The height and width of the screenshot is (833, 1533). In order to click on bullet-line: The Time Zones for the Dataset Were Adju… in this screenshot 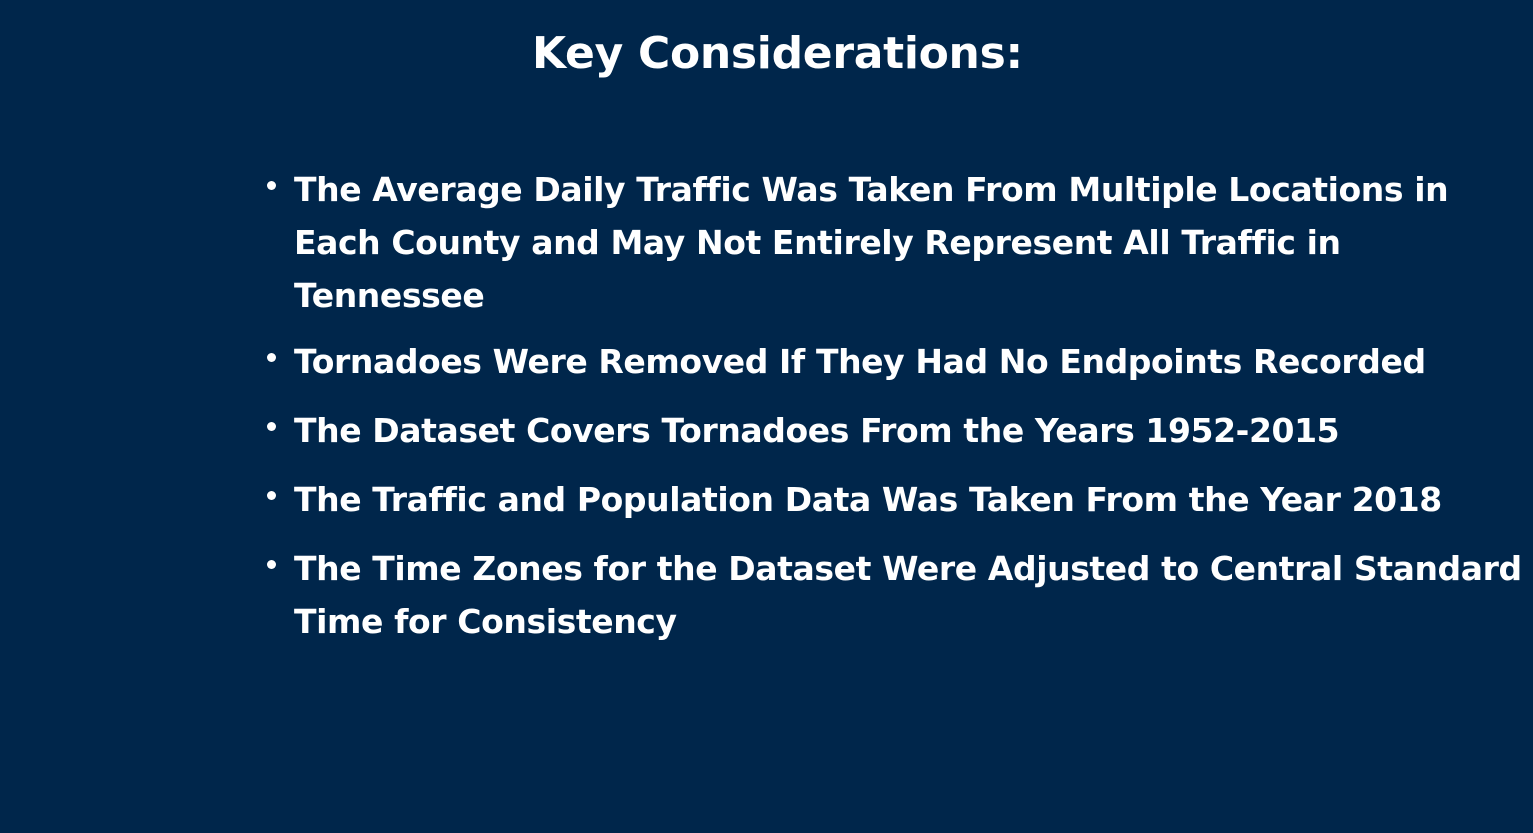, I will do `click(908, 568)`.